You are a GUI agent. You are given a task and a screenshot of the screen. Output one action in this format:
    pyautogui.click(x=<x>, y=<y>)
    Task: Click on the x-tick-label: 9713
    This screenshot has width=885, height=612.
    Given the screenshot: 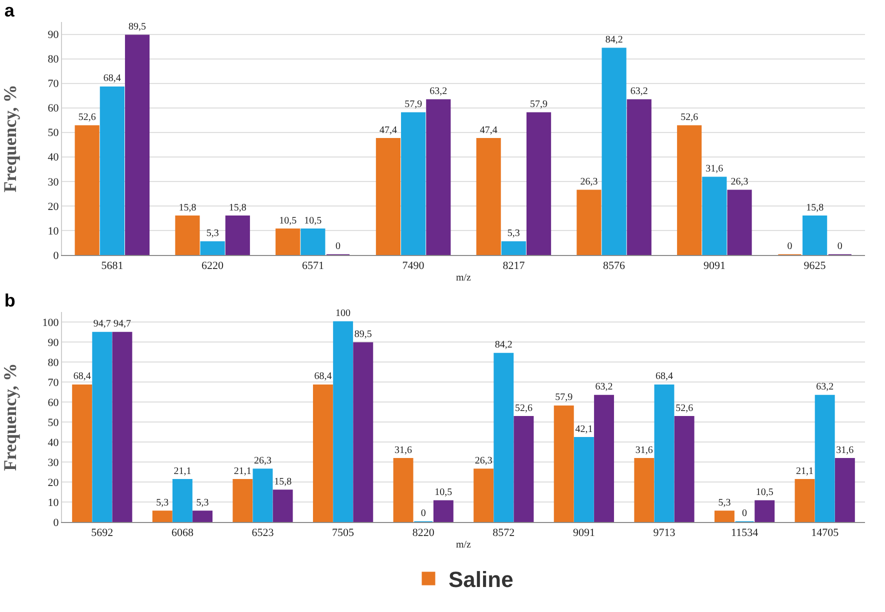 What is the action you would take?
    pyautogui.click(x=664, y=533)
    